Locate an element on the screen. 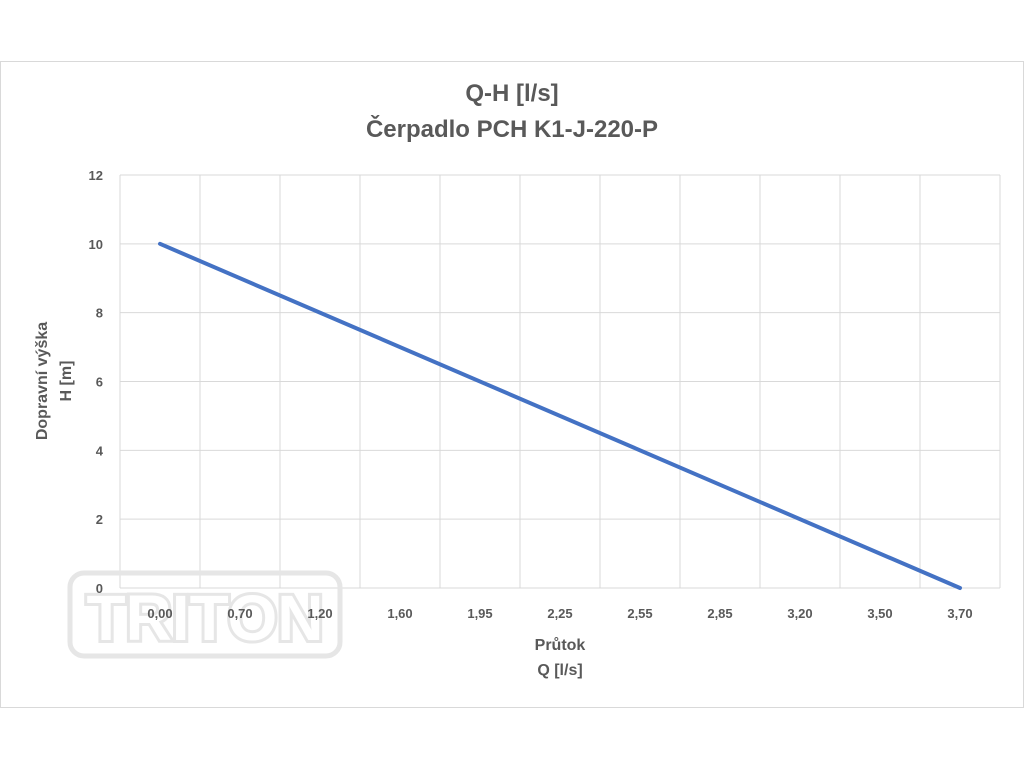 This screenshot has width=1024, height=768. x-tick-label: 1,60 is located at coordinates (399, 613).